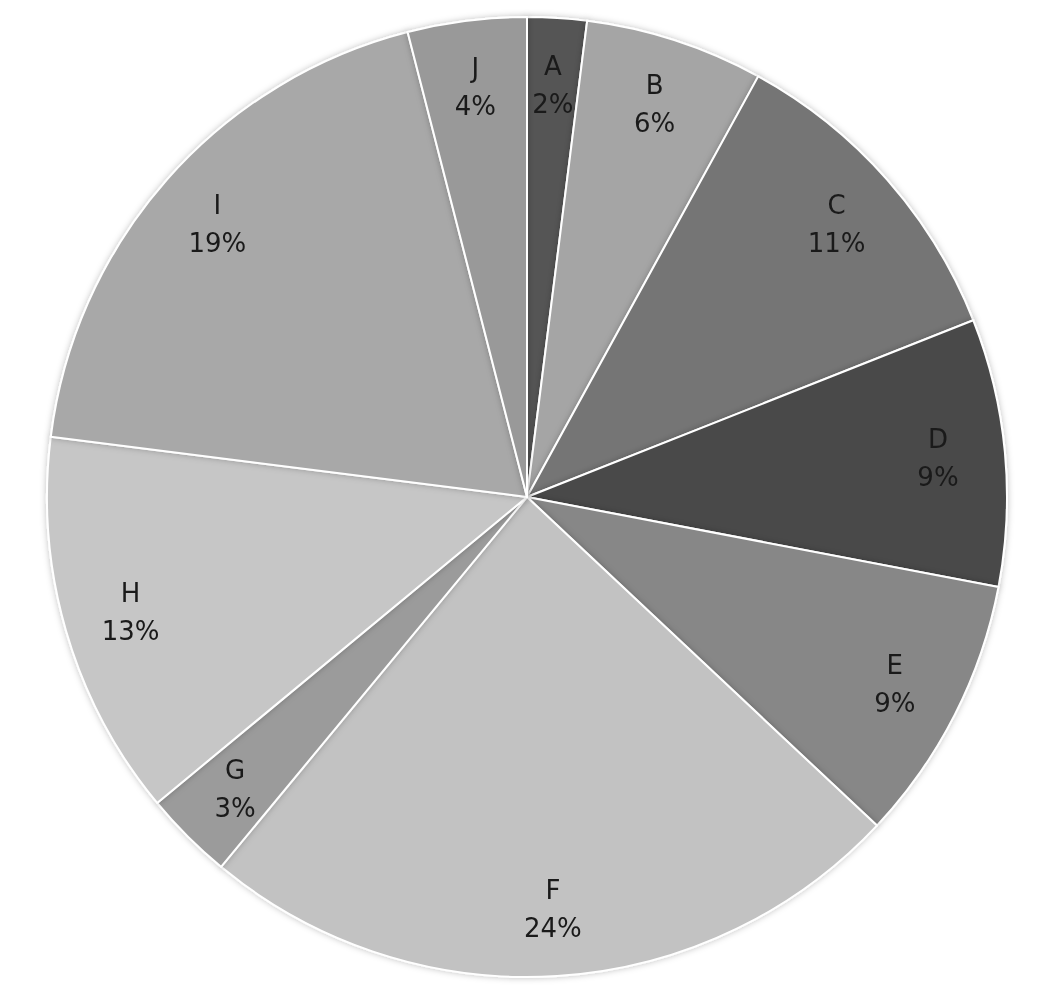  I want to click on slice-label: E, so click(895, 665).